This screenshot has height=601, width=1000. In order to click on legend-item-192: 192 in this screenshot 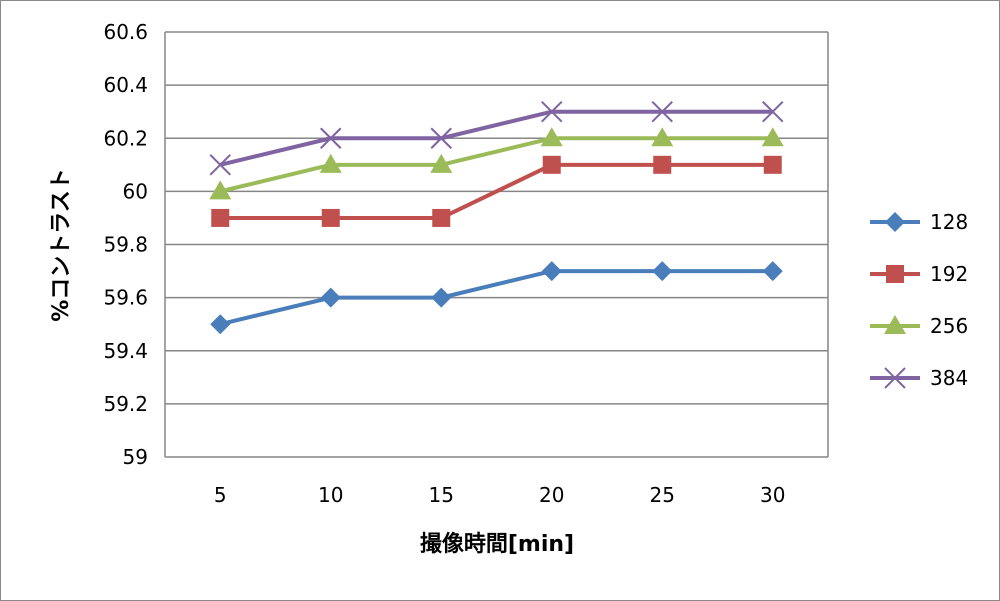, I will do `click(919, 274)`.